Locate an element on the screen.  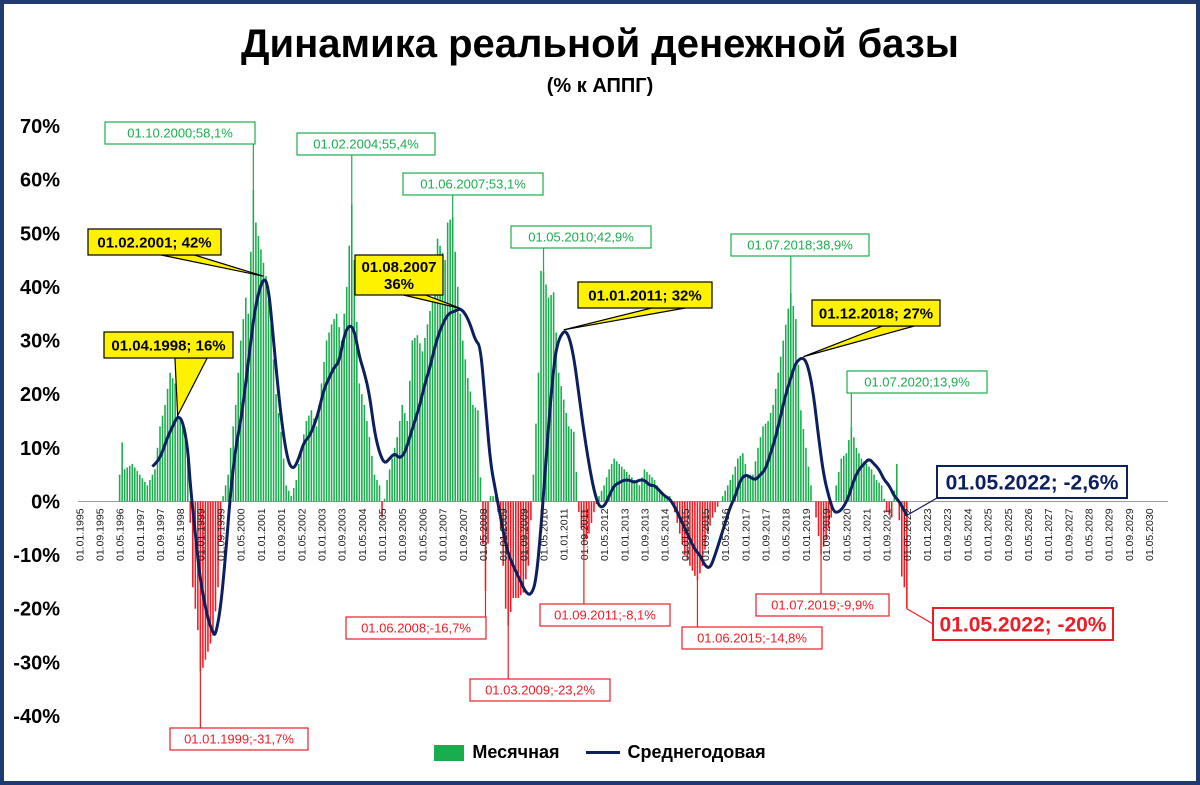
x-tick-label: 01.09.2009 is located at coordinates (524, 534).